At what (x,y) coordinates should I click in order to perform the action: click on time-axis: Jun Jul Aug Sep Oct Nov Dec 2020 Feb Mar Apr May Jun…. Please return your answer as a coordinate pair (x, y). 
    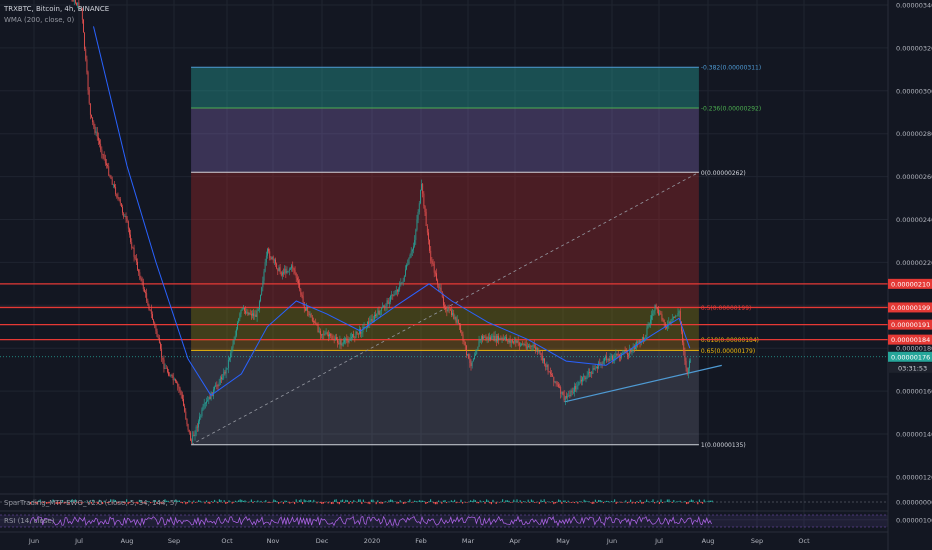
    Looking at the image, I should click on (444, 538).